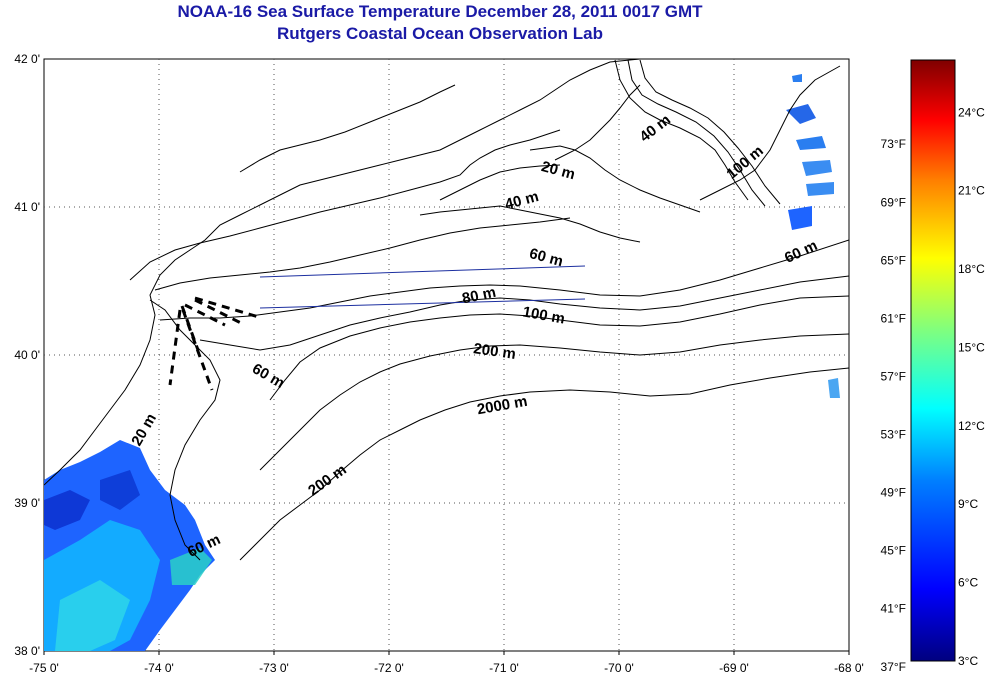  I want to click on colorbar-celsius-label: 21°C, so click(971, 191).